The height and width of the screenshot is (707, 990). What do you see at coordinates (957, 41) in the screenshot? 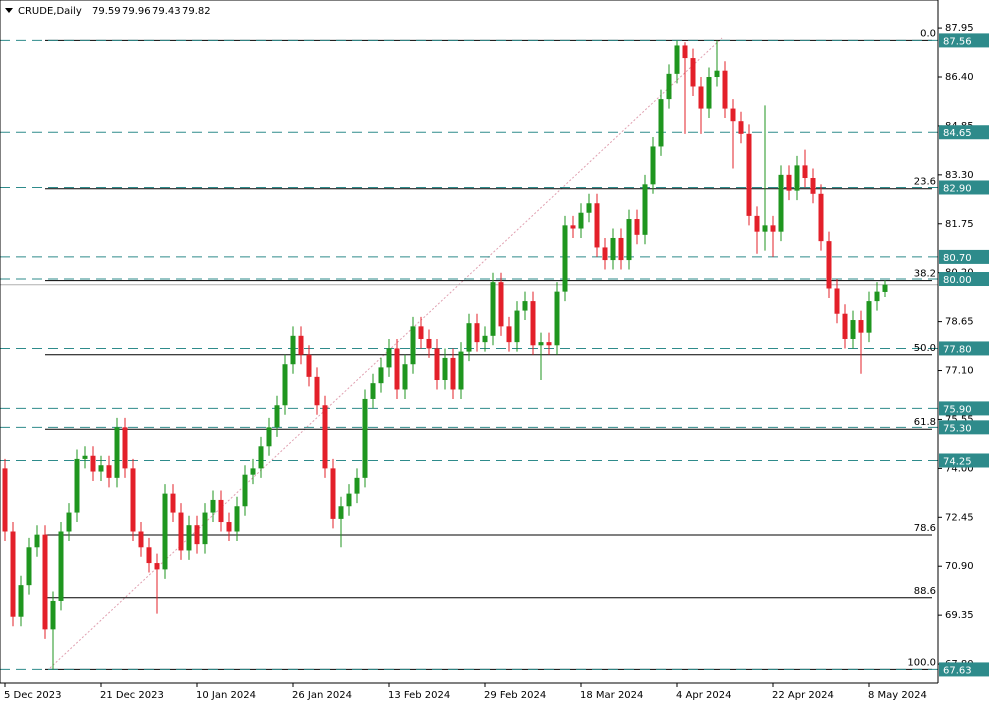
I see `level-label: 87.56` at bounding box center [957, 41].